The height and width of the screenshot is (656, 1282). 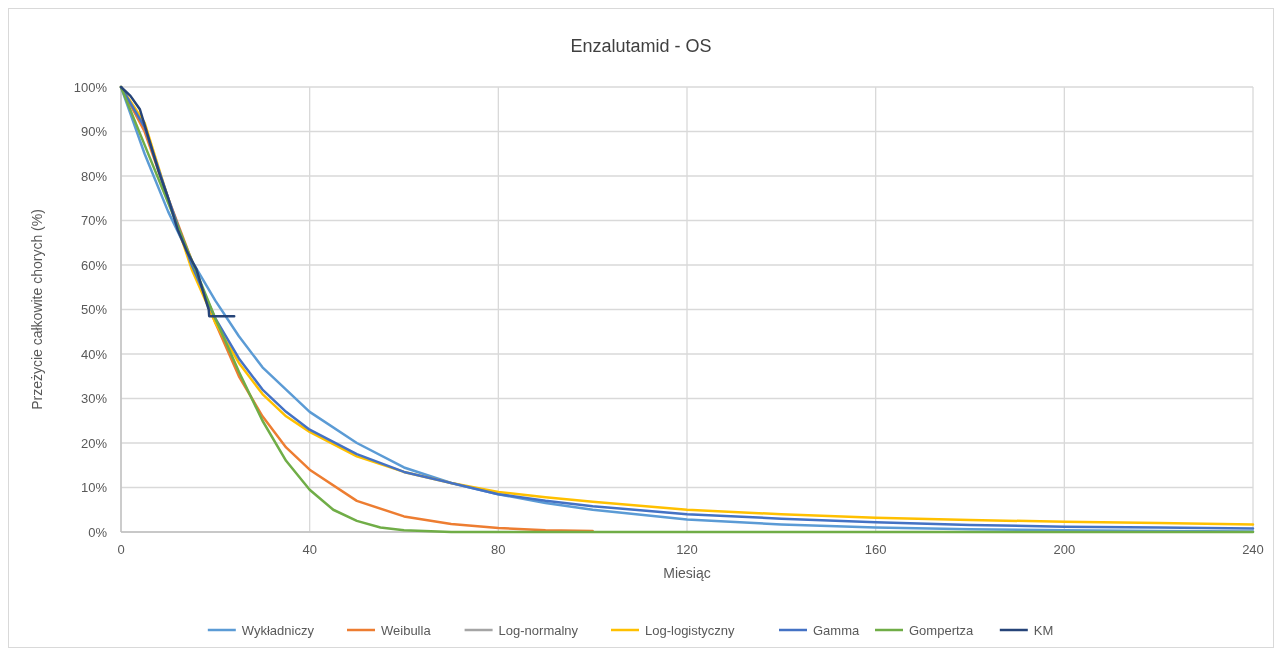 What do you see at coordinates (94, 132) in the screenshot?
I see `y-tick-label: 90%` at bounding box center [94, 132].